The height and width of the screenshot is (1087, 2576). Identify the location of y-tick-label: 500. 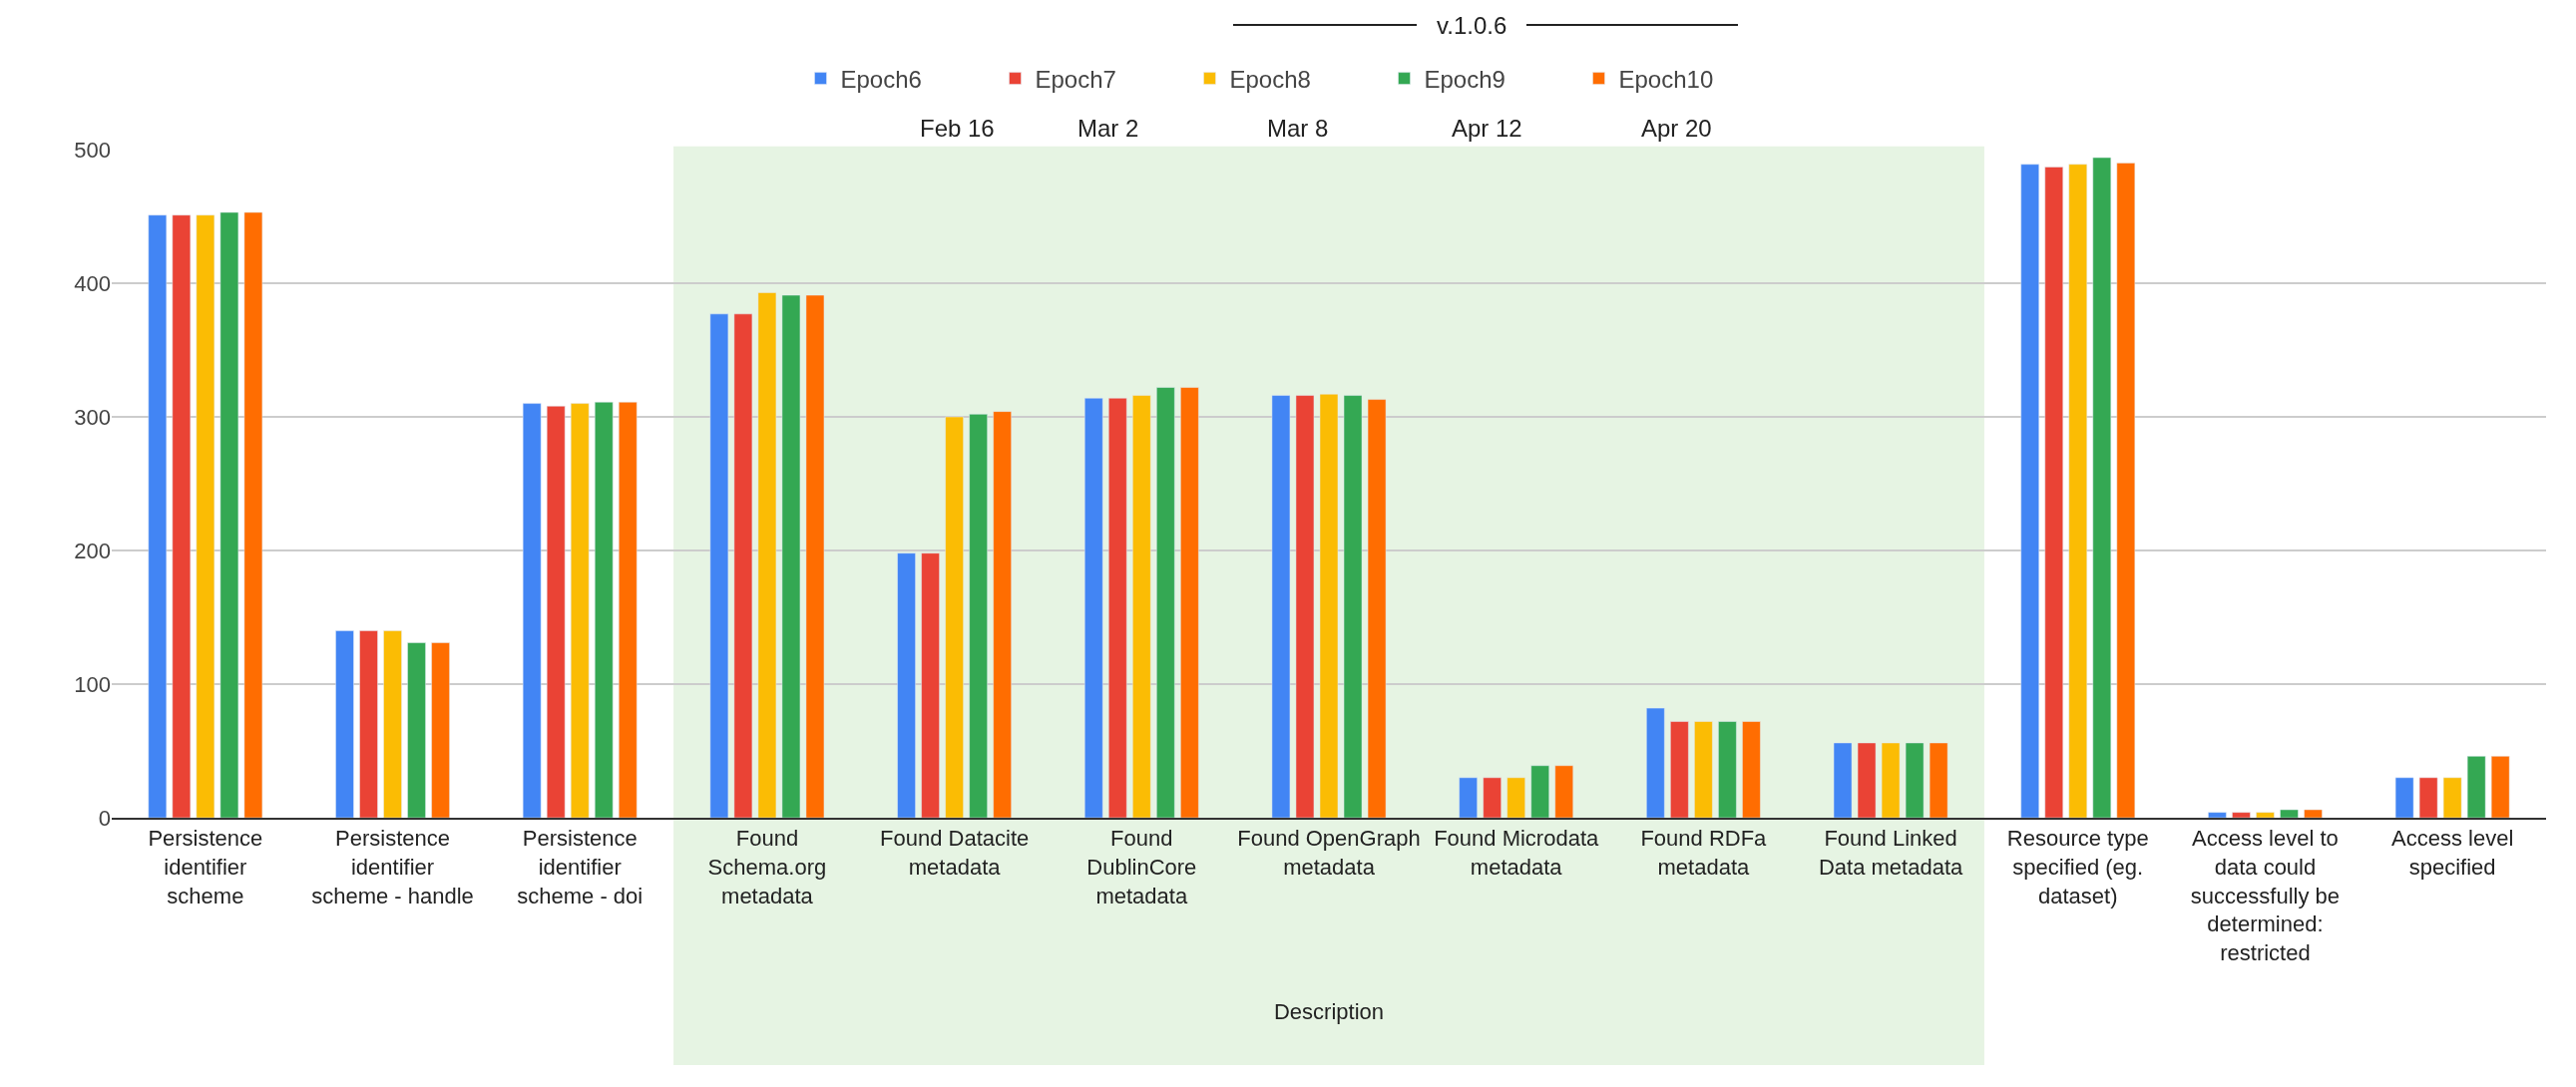
(92, 150).